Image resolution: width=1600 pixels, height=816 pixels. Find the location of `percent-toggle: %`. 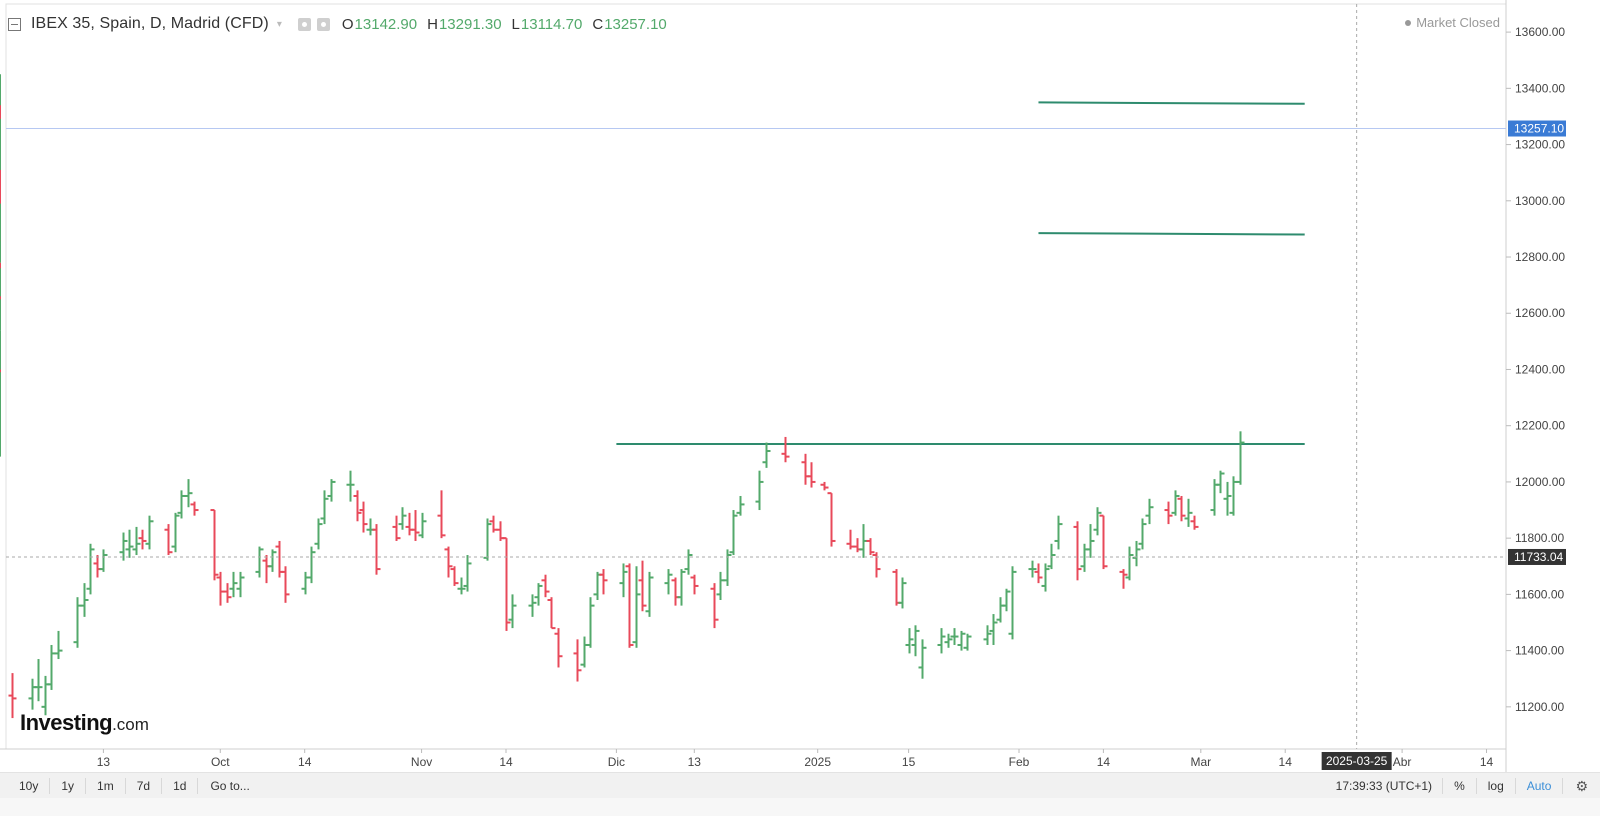

percent-toggle: % is located at coordinates (1459, 785).